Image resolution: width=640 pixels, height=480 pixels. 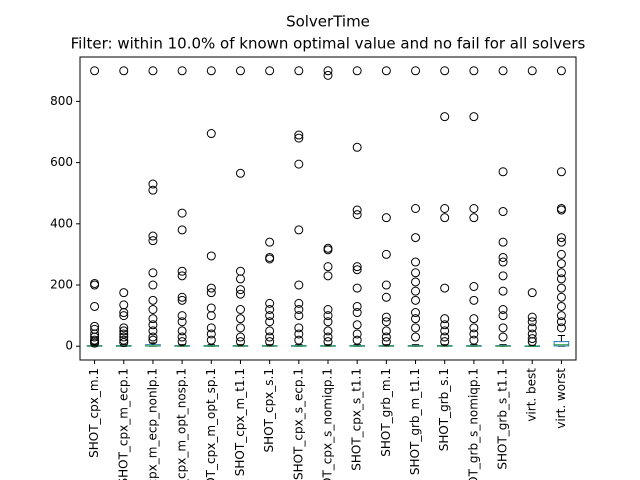 What do you see at coordinates (561, 398) in the screenshot?
I see `x-tick-label: virt. worst` at bounding box center [561, 398].